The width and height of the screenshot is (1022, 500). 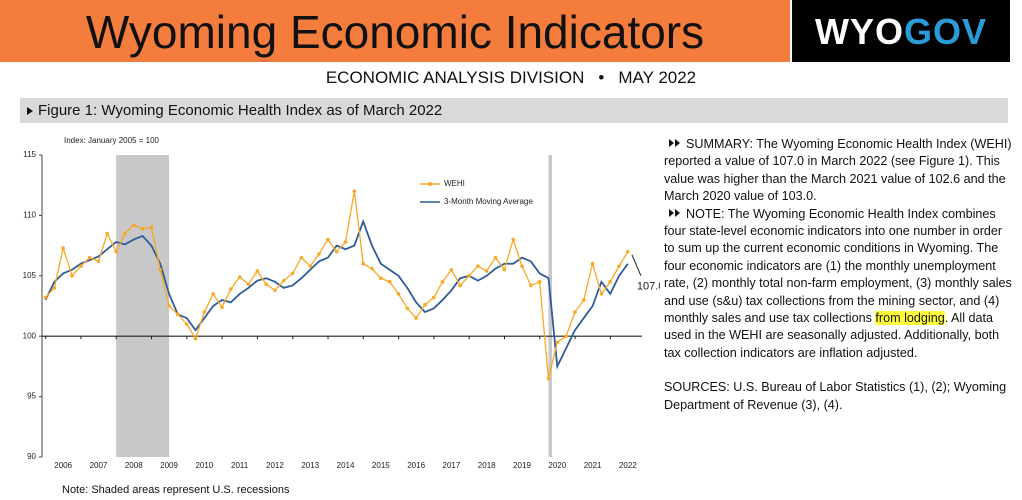 I want to click on y-tick-label: 115, so click(x=29, y=154).